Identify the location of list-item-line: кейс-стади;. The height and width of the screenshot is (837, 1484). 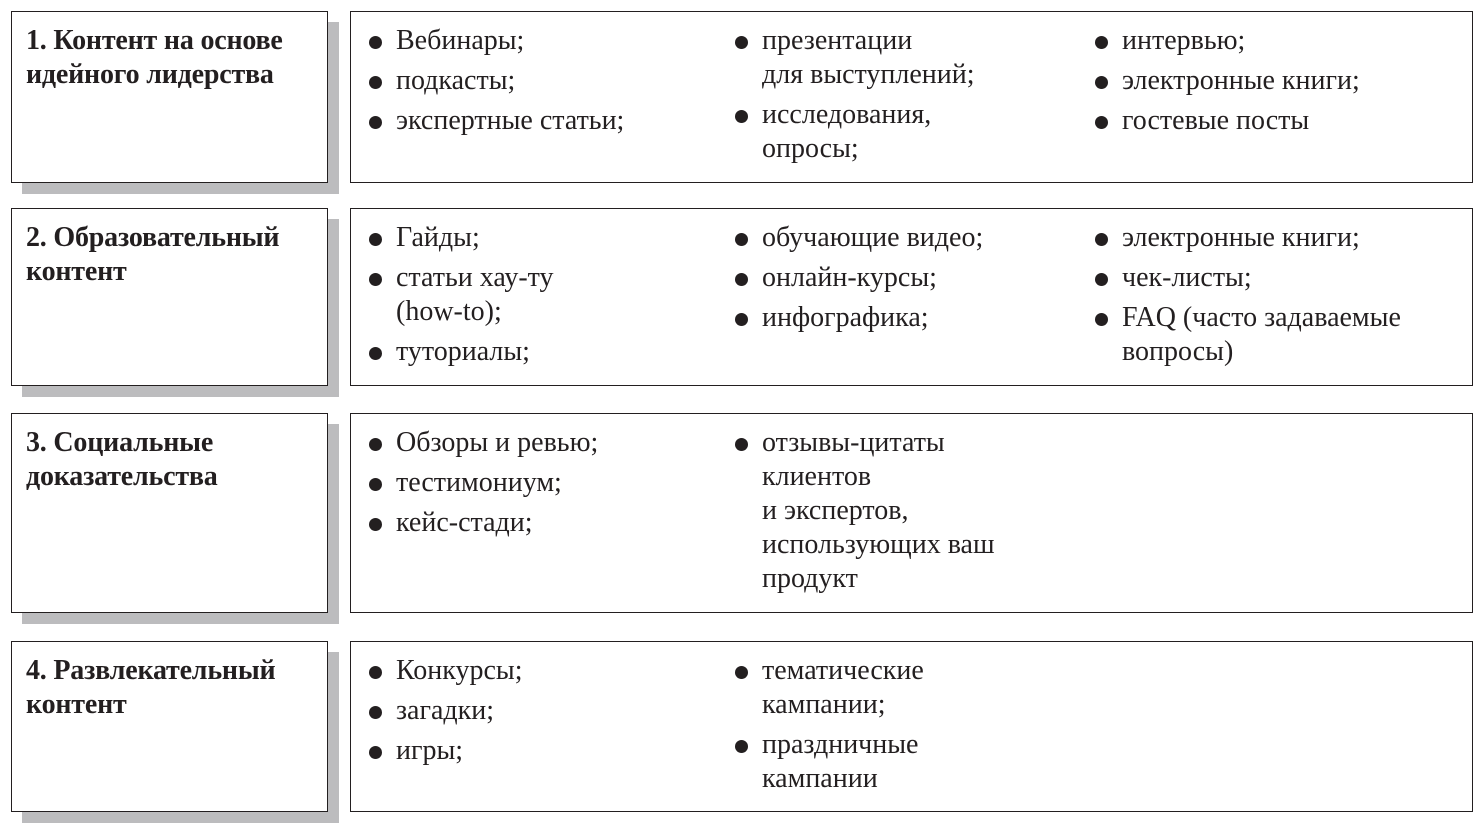
(464, 522).